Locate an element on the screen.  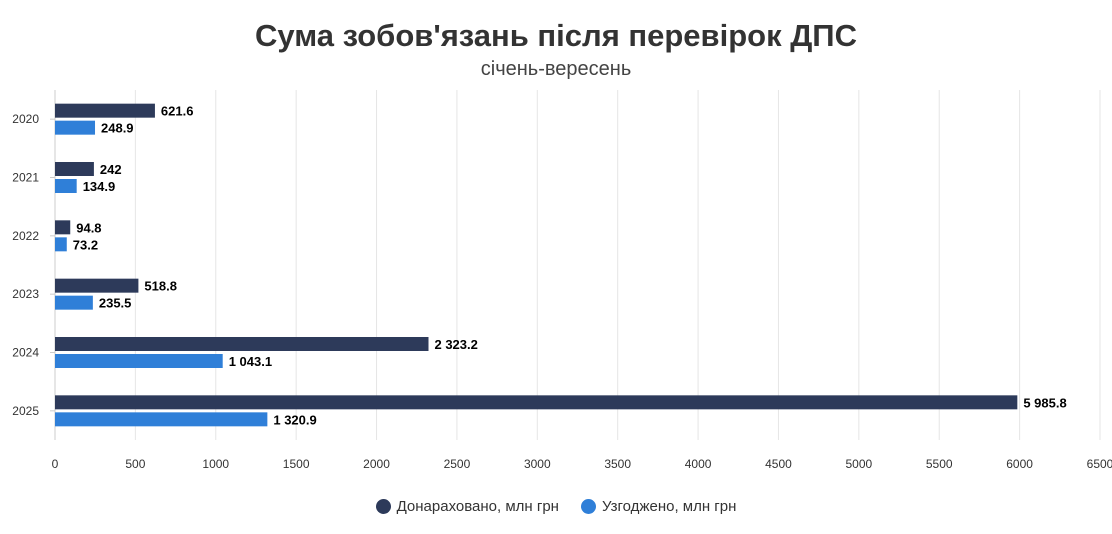
x-tick-label: 2000 is located at coordinates (376, 464).